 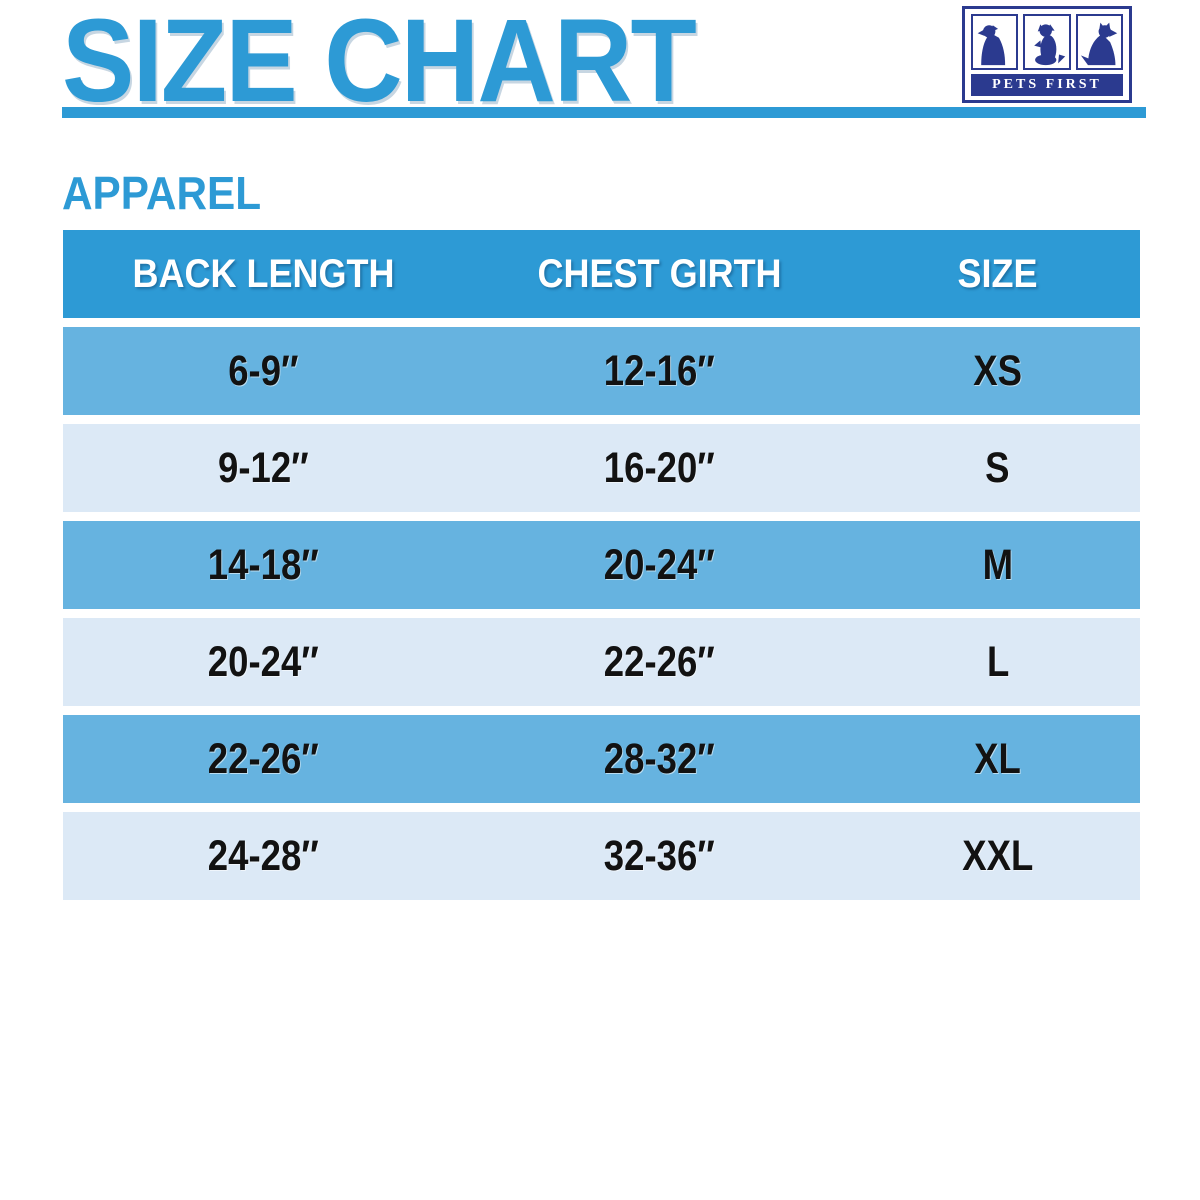 What do you see at coordinates (998, 758) in the screenshot?
I see `cell-size: XL` at bounding box center [998, 758].